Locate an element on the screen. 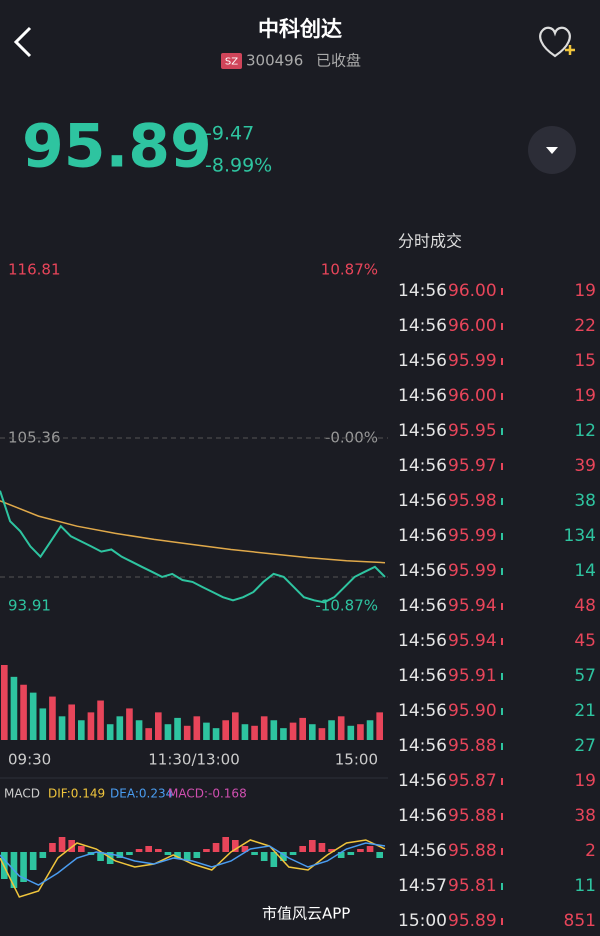  back-button is located at coordinates (22, 42).